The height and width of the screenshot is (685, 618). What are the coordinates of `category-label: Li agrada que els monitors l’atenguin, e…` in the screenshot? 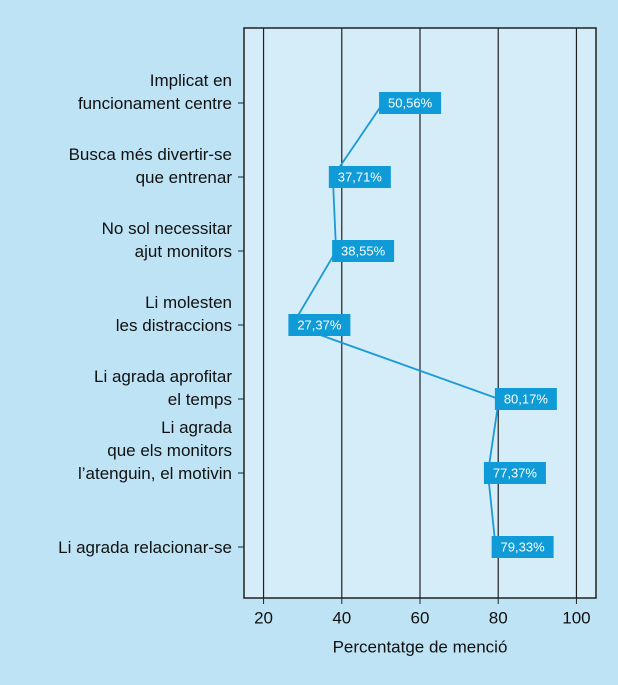 It's located at (154, 450).